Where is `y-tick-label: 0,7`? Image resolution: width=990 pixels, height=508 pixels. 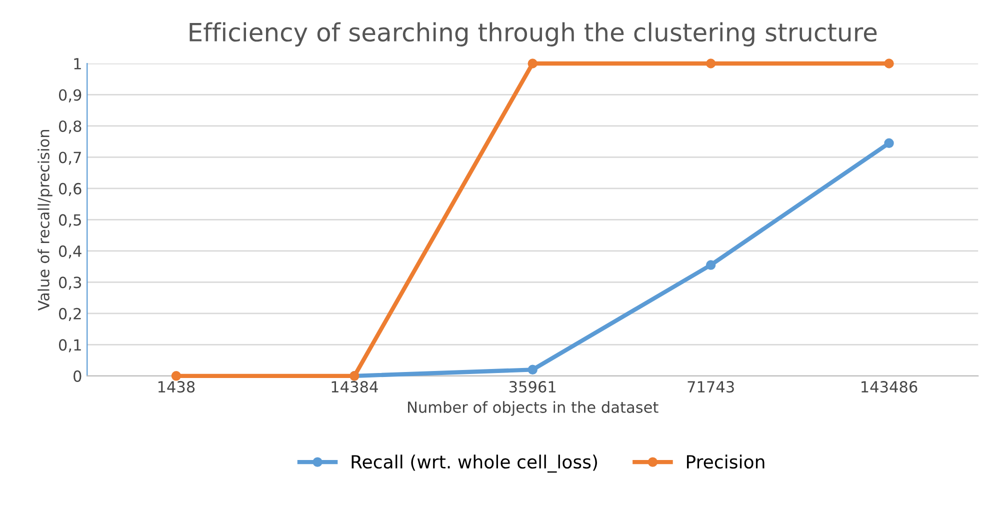
y-tick-label: 0,7 is located at coordinates (69, 158).